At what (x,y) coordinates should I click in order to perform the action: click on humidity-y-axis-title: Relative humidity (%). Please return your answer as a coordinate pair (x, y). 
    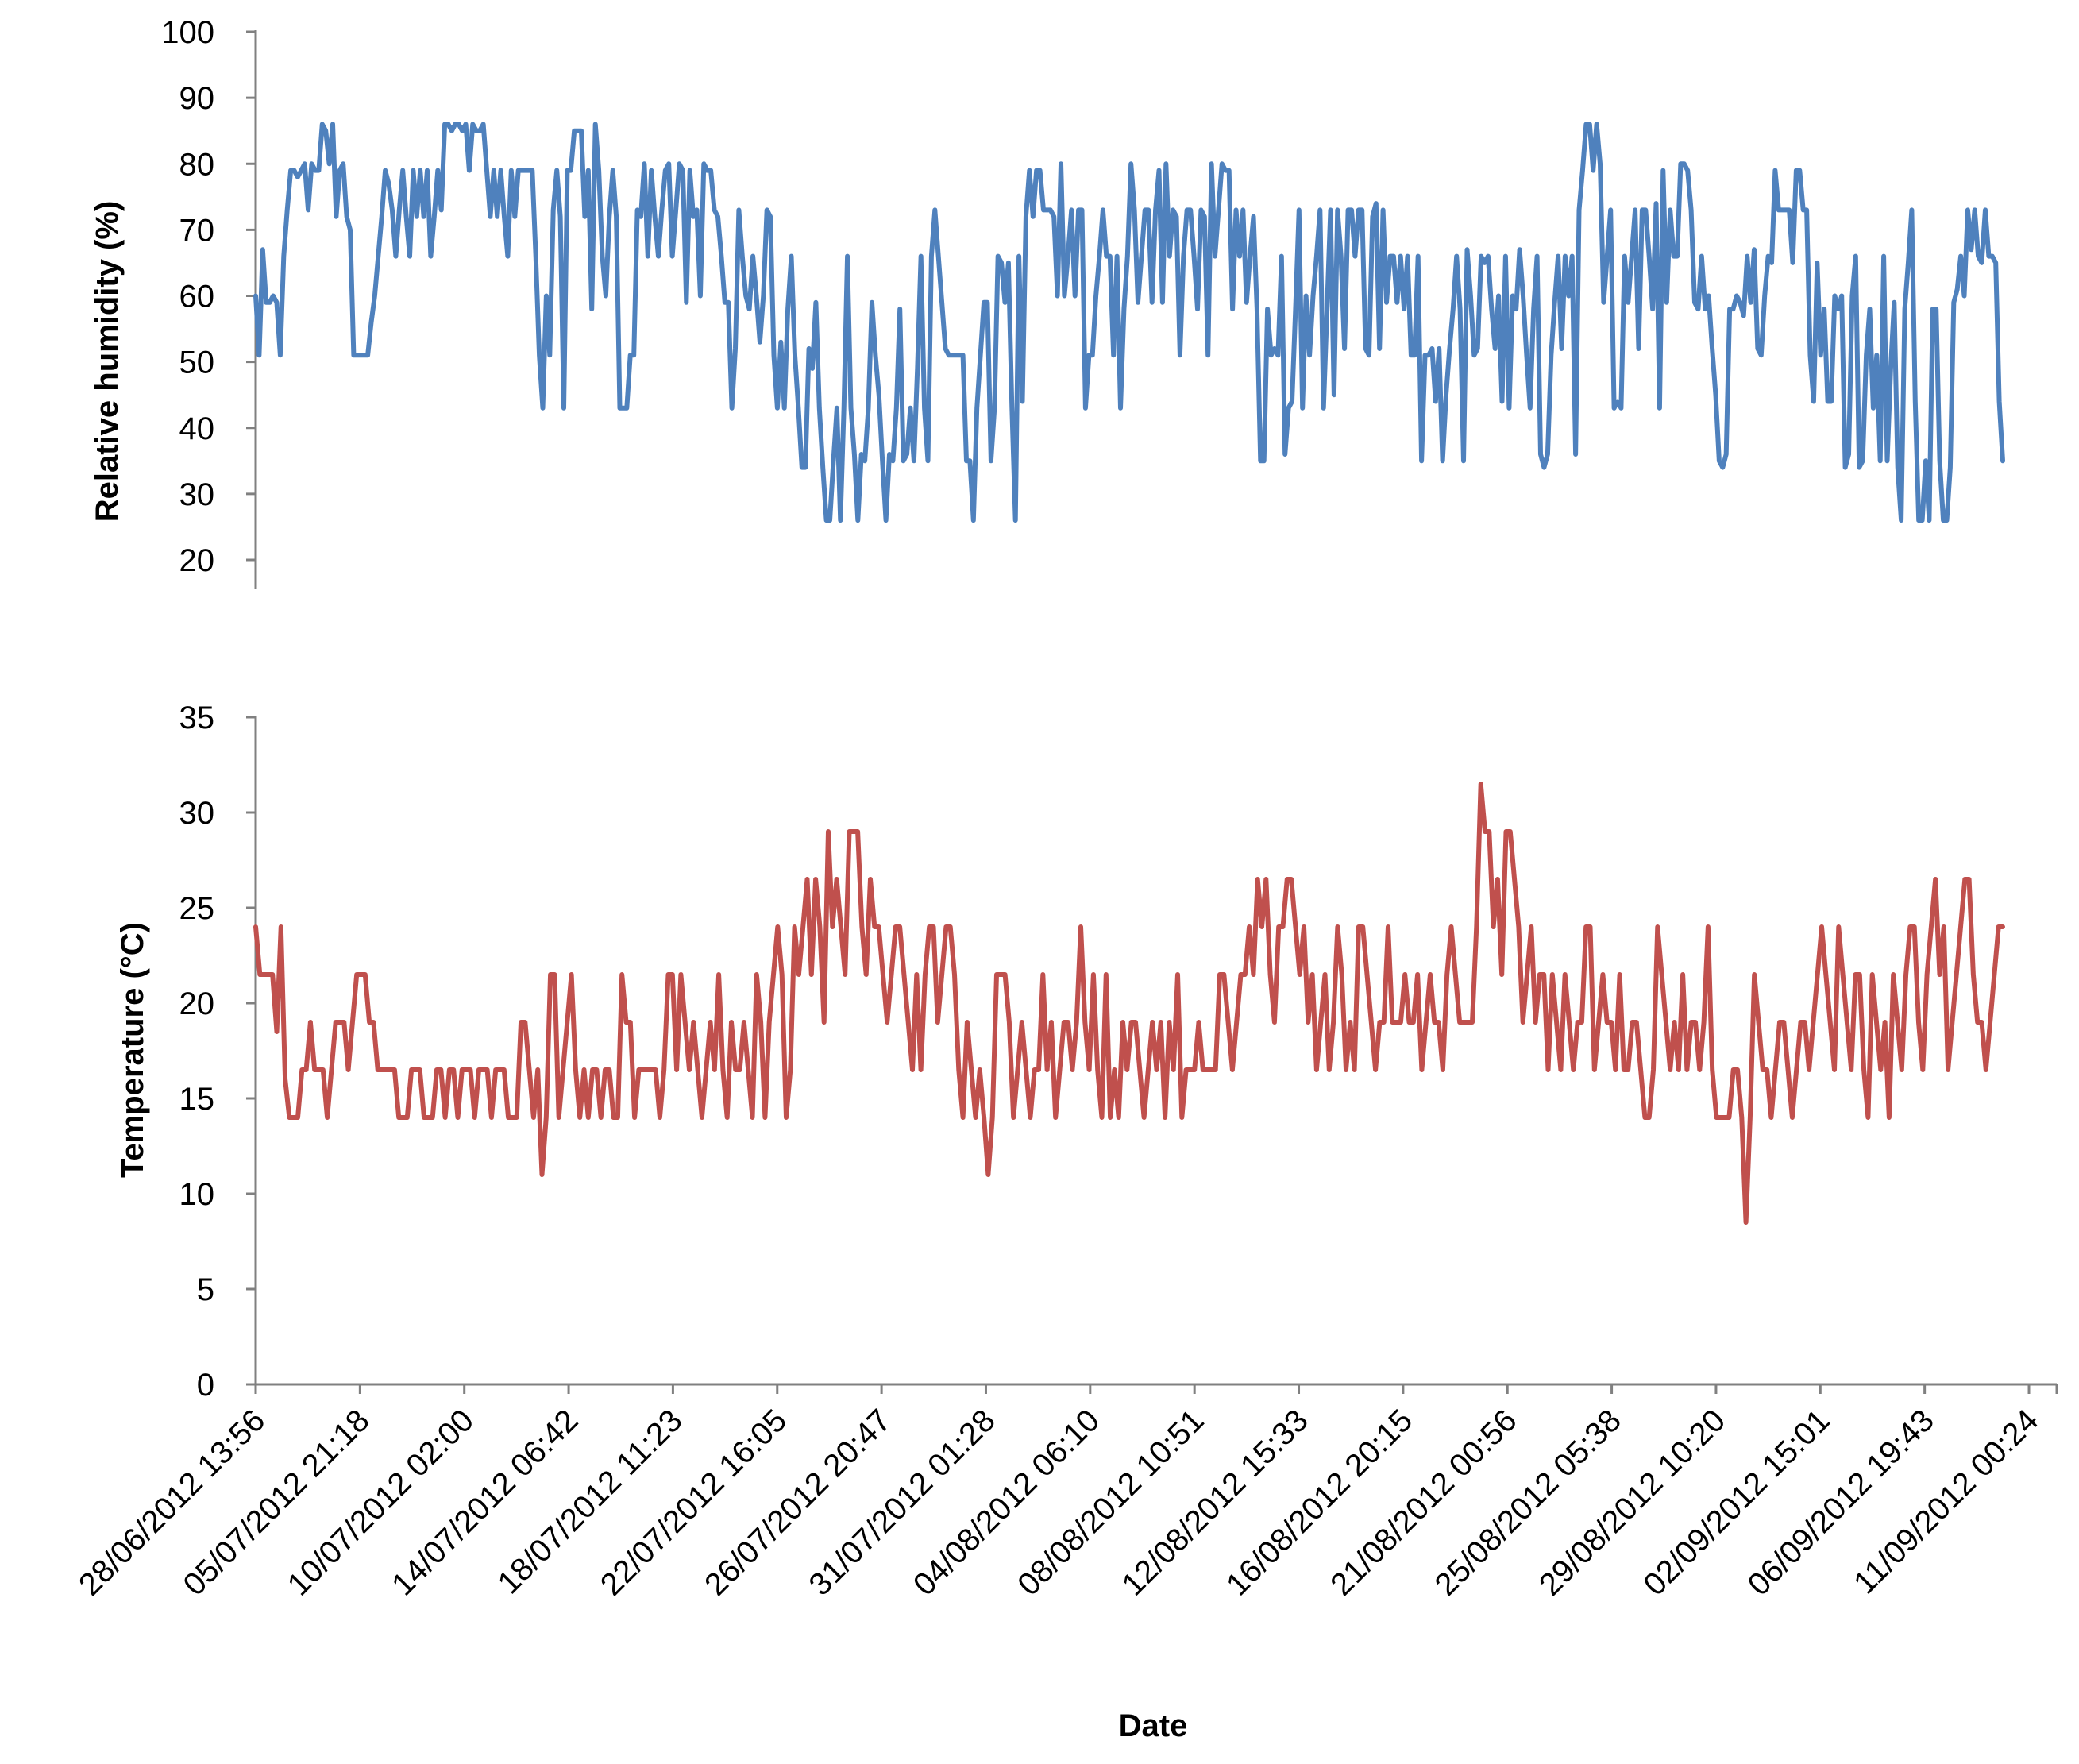
    Looking at the image, I should click on (107, 362).